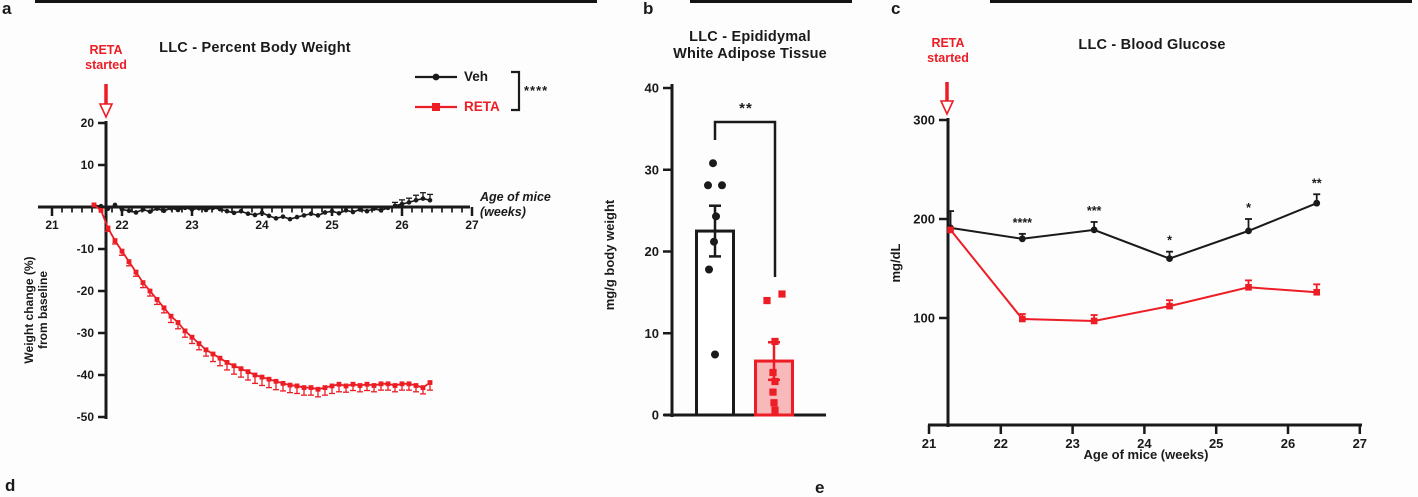 This screenshot has height=497, width=1418. What do you see at coordinates (262, 297) in the screenshot?
I see `a-reta-line` at bounding box center [262, 297].